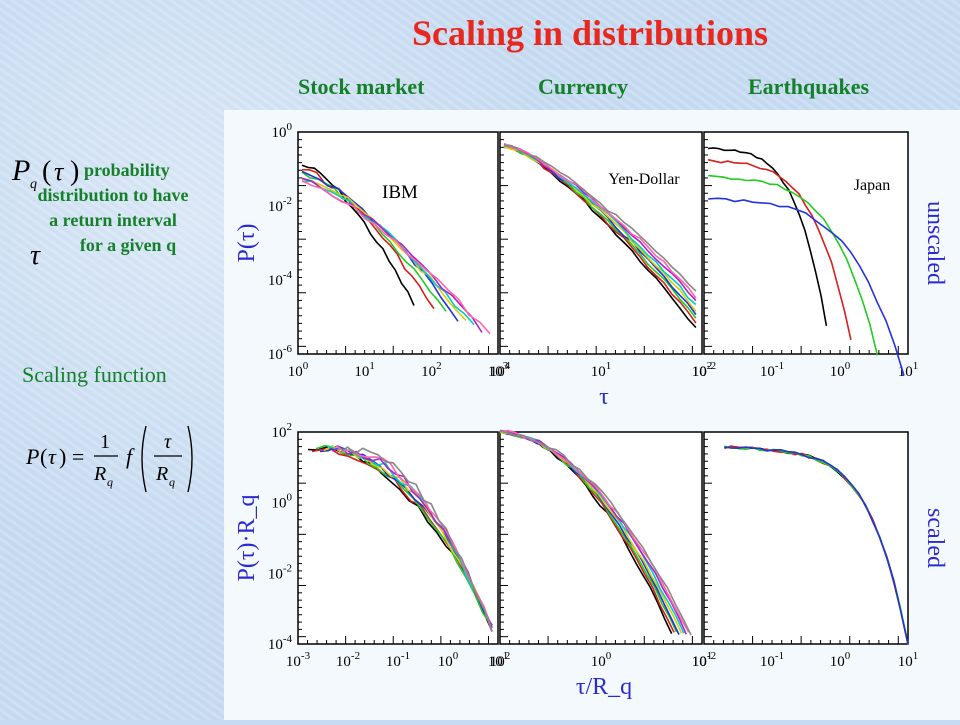 The height and width of the screenshot is (725, 960). I want to click on pq-tau-formula: P q ( τ ), so click(45, 173).